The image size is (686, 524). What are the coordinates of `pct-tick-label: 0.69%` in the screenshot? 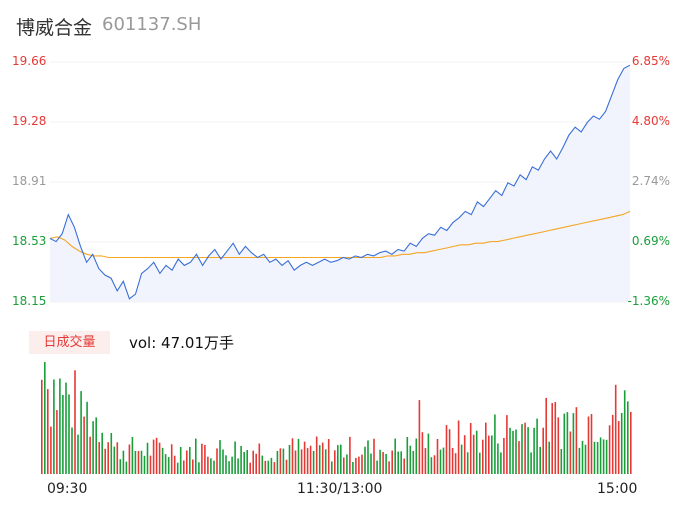 It's located at (650, 241).